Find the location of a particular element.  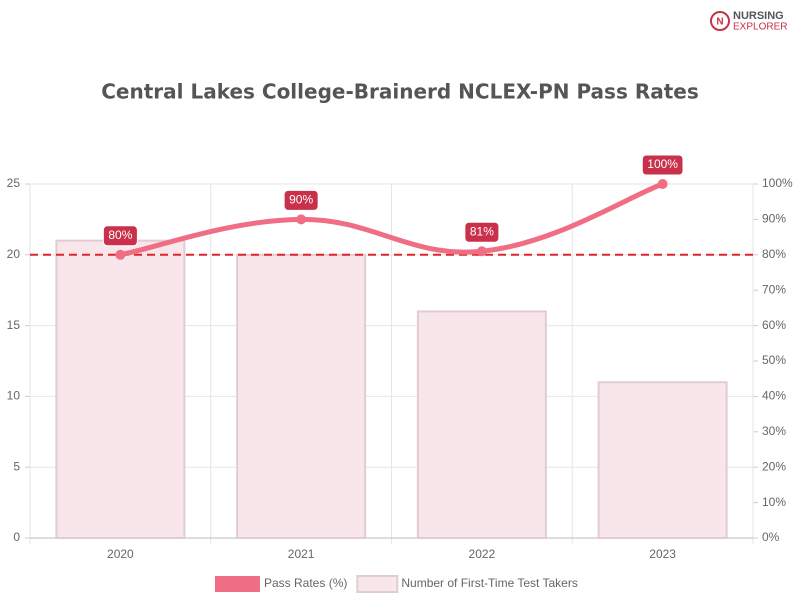

data-label: 100% is located at coordinates (662, 165).